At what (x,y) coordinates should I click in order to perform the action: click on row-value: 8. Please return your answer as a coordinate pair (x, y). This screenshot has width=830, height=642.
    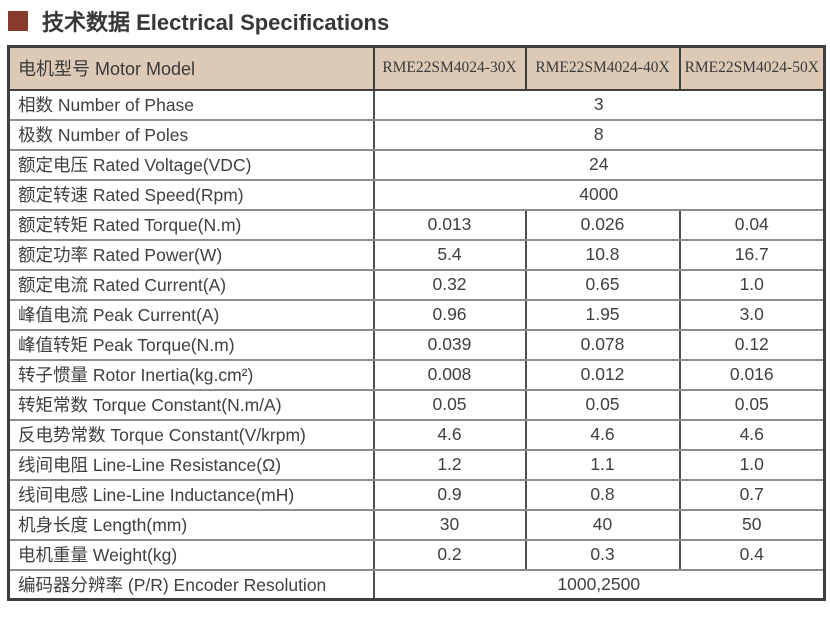
    Looking at the image, I should click on (599, 134).